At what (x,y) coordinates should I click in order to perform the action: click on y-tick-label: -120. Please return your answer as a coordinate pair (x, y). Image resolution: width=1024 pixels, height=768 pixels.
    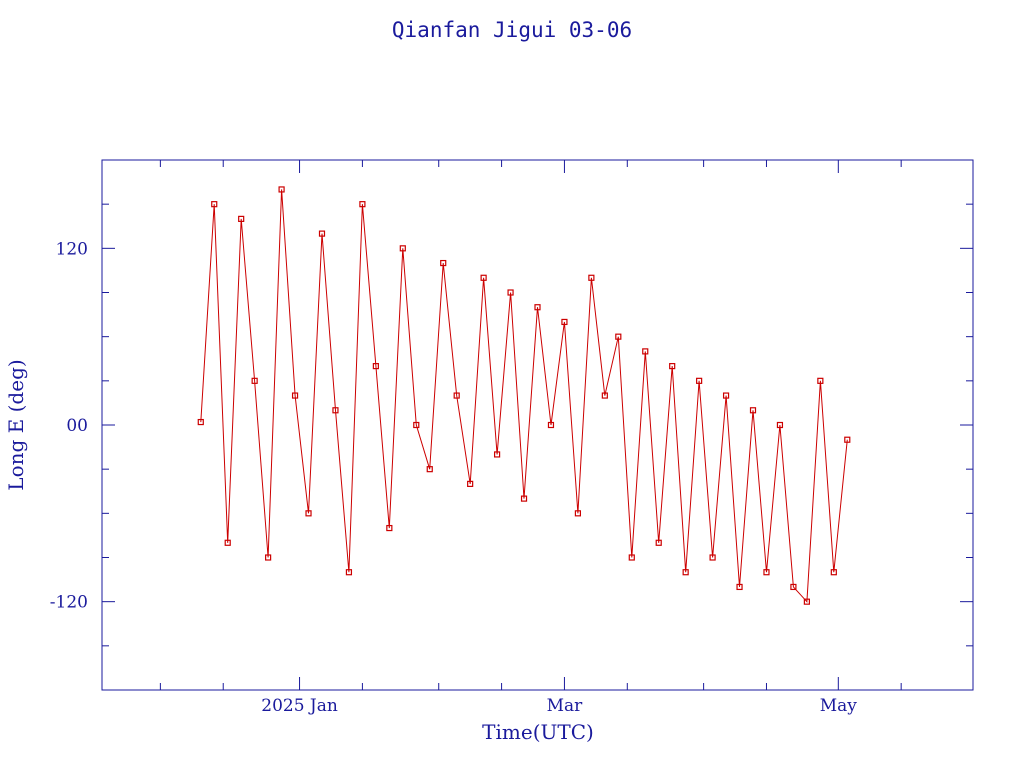
    Looking at the image, I should click on (69, 603).